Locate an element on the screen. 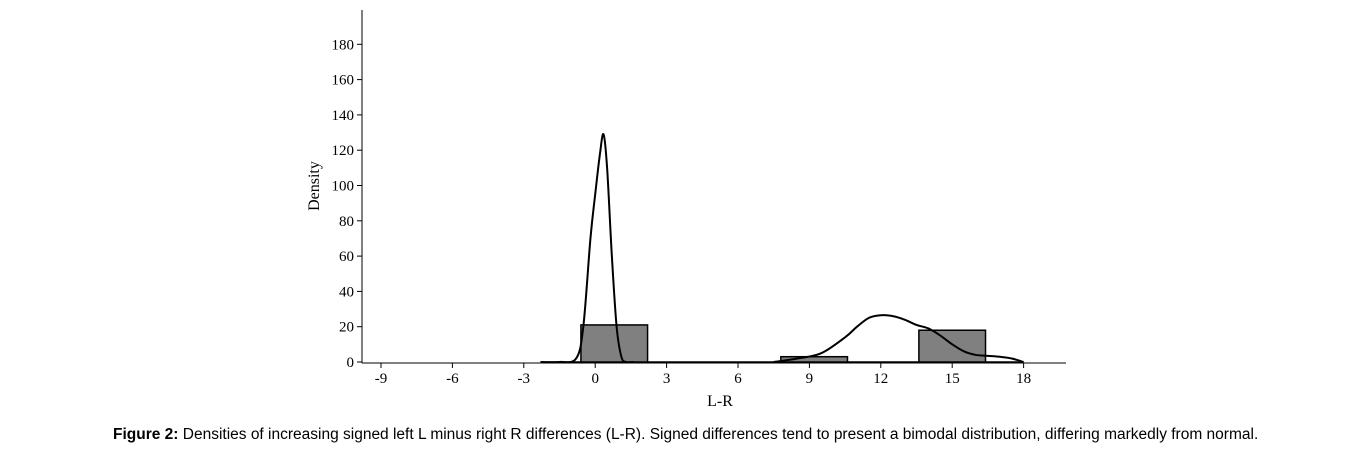 The height and width of the screenshot is (469, 1357). y-tick-label: 100 is located at coordinates (343, 187).